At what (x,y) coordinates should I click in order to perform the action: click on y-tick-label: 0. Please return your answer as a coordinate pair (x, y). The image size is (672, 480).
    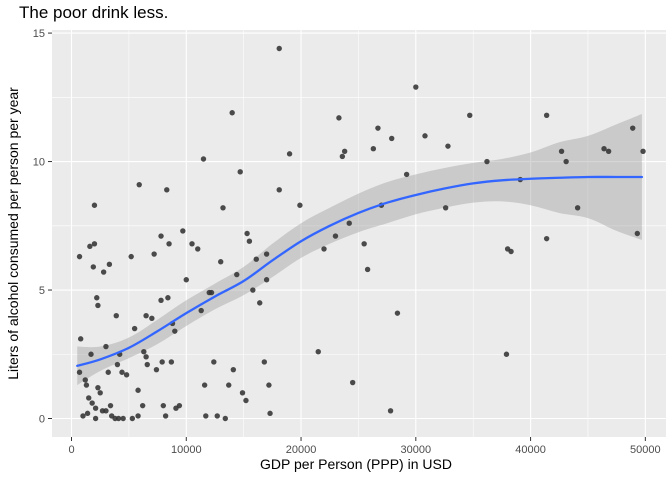
    Looking at the image, I should click on (42, 420).